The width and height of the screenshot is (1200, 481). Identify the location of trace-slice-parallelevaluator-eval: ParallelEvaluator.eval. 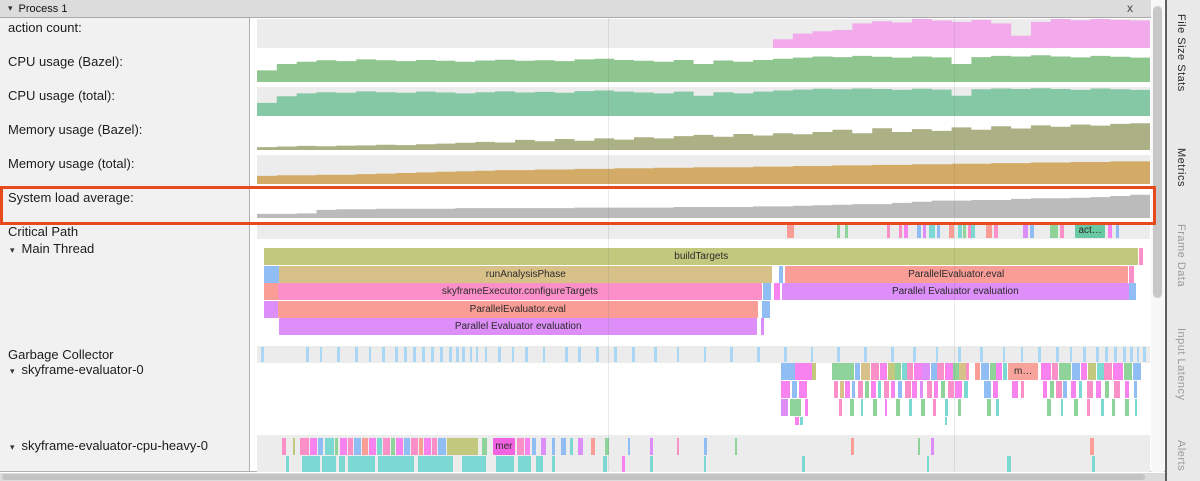
(956, 274).